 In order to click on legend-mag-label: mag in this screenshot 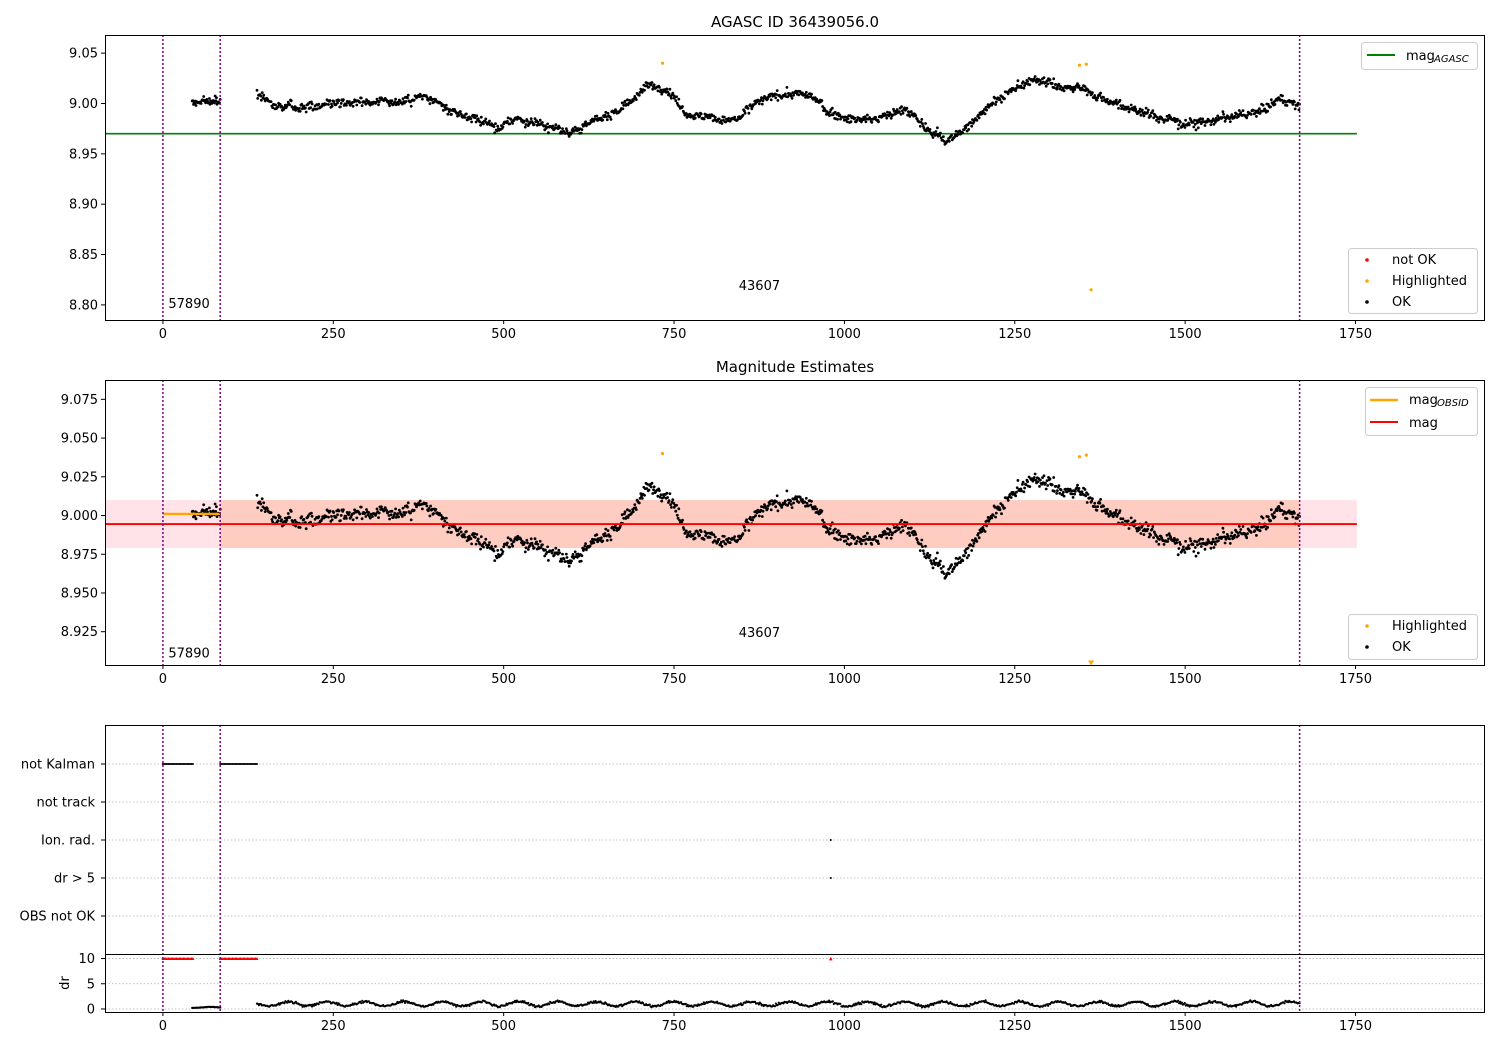, I will do `click(1423, 423)`.